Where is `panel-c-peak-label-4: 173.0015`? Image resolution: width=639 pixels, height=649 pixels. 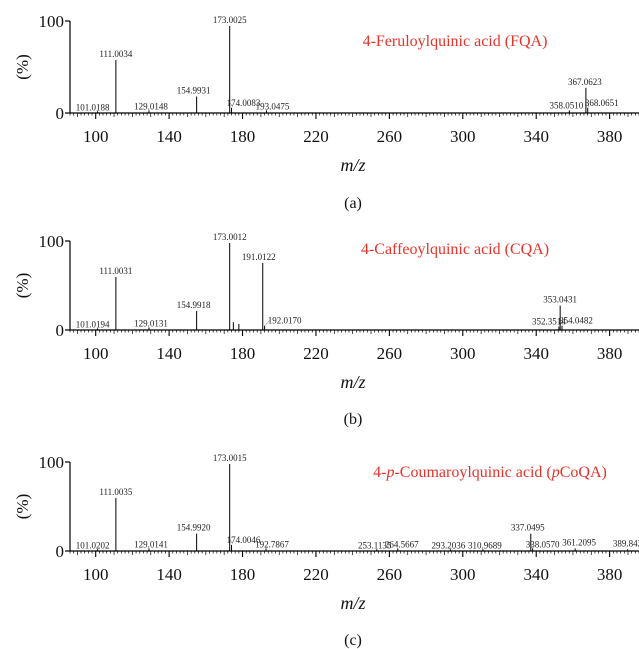
panel-c-peak-label-4: 173.0015 is located at coordinates (230, 458).